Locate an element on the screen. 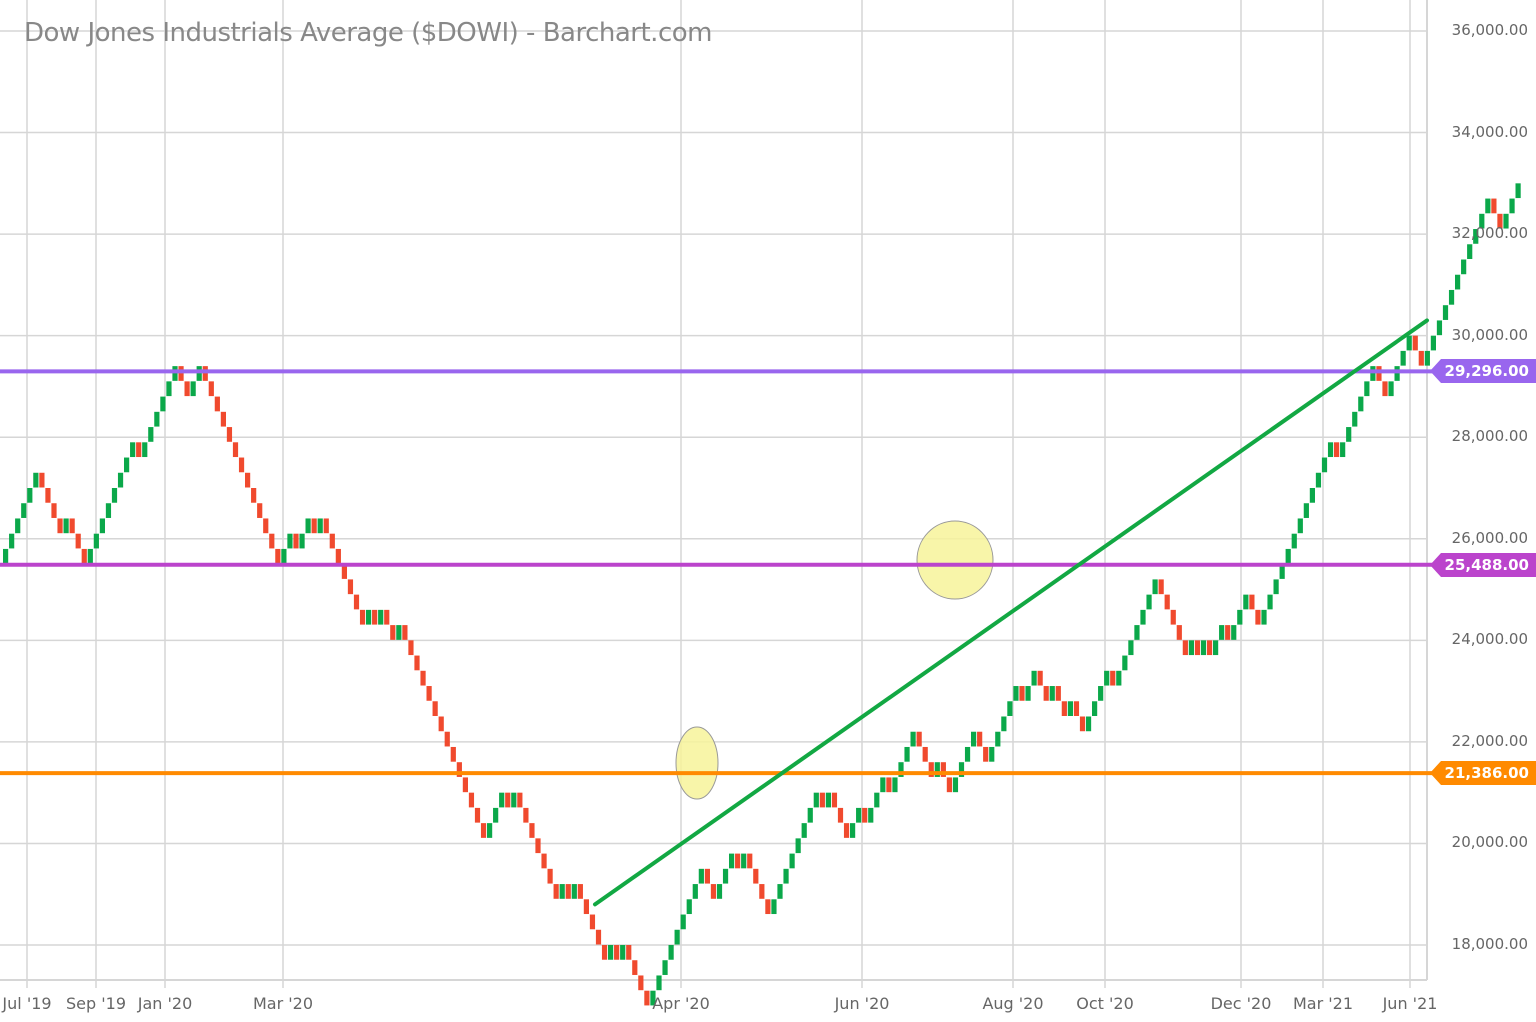 The height and width of the screenshot is (1022, 1536). y-tick-label: 32,000.00 is located at coordinates (1489, 233).